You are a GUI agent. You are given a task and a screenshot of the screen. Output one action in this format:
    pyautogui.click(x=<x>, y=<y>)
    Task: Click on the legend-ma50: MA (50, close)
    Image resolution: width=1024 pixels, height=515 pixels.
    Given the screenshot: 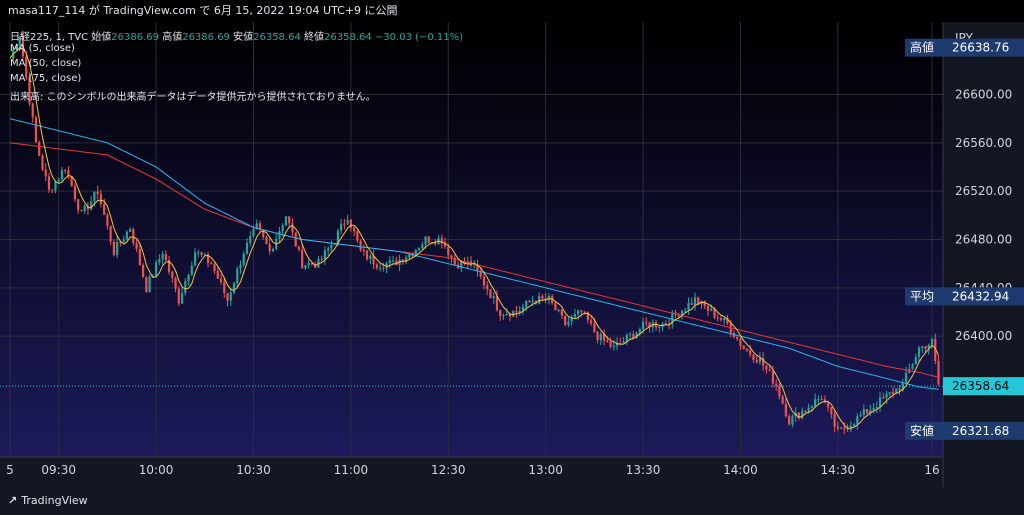 What is the action you would take?
    pyautogui.click(x=46, y=63)
    